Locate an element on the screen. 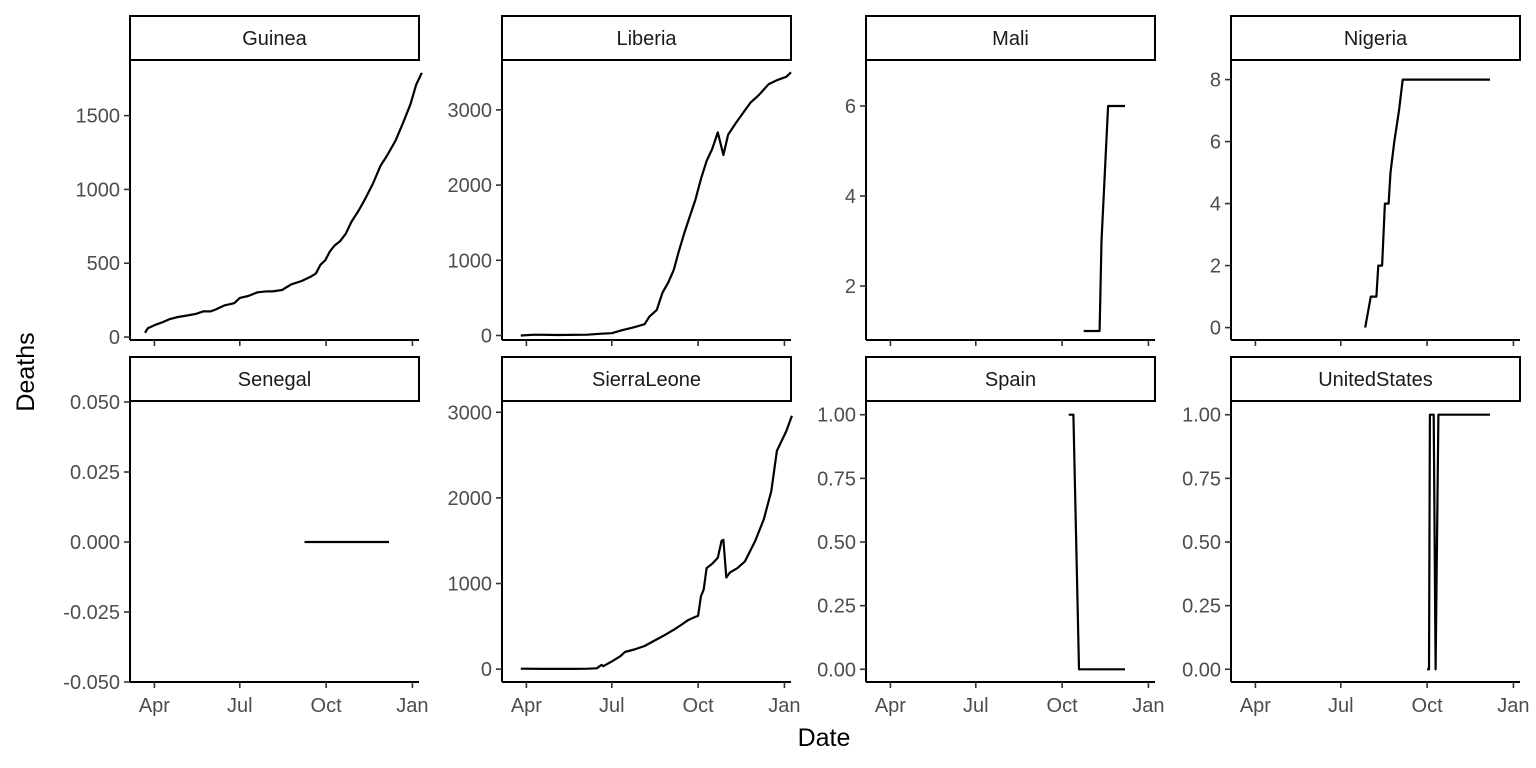  facet-panel-liberia: Liberia 0 1000 2000 3000 is located at coordinates (620, 181).